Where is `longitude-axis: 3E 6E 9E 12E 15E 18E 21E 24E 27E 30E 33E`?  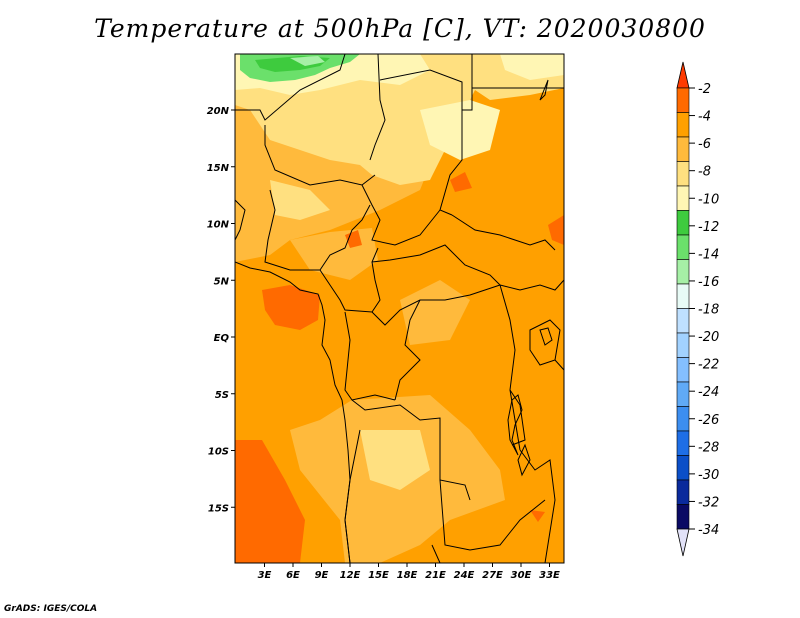 longitude-axis: 3E 6E 9E 12E 15E 18E 21E 24E 27E 30E 33E is located at coordinates (409, 572).